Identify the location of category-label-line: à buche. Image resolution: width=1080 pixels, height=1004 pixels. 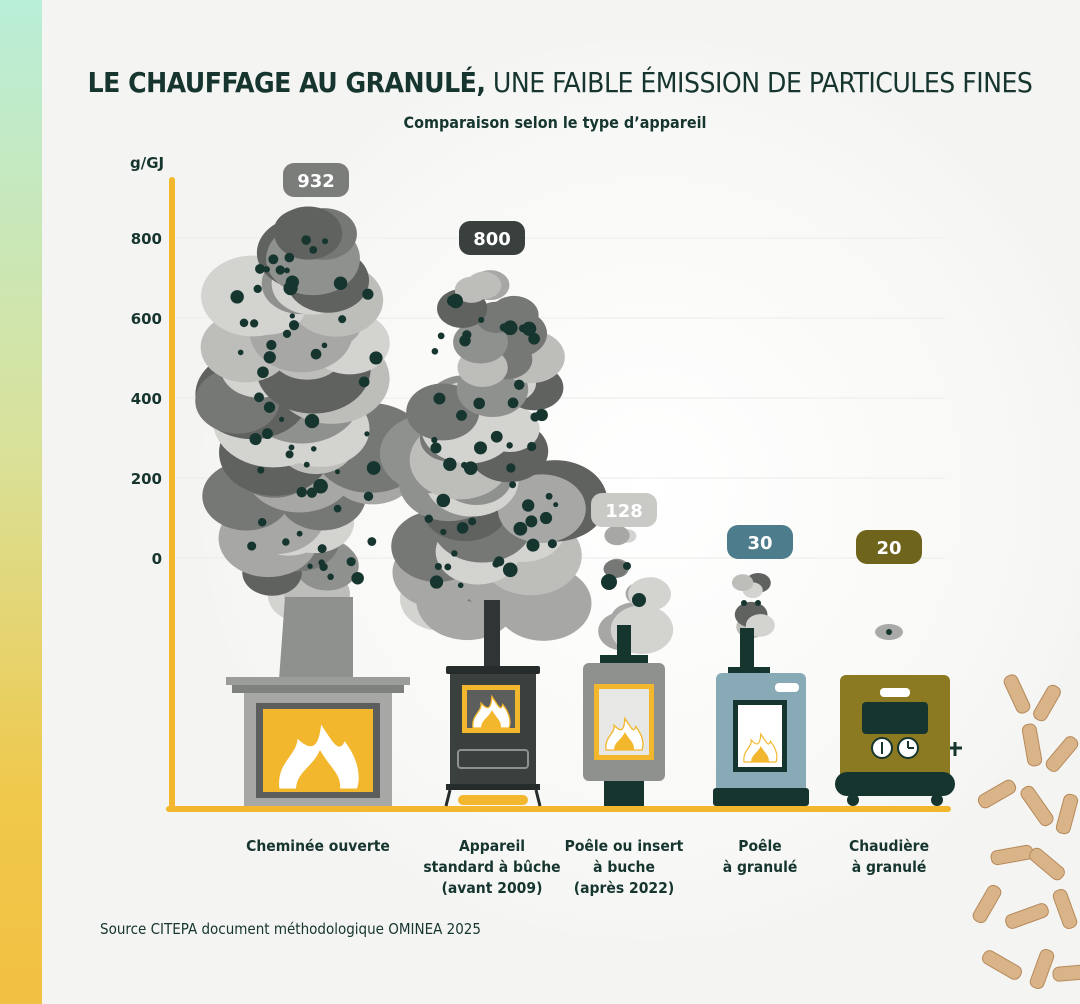
(624, 867).